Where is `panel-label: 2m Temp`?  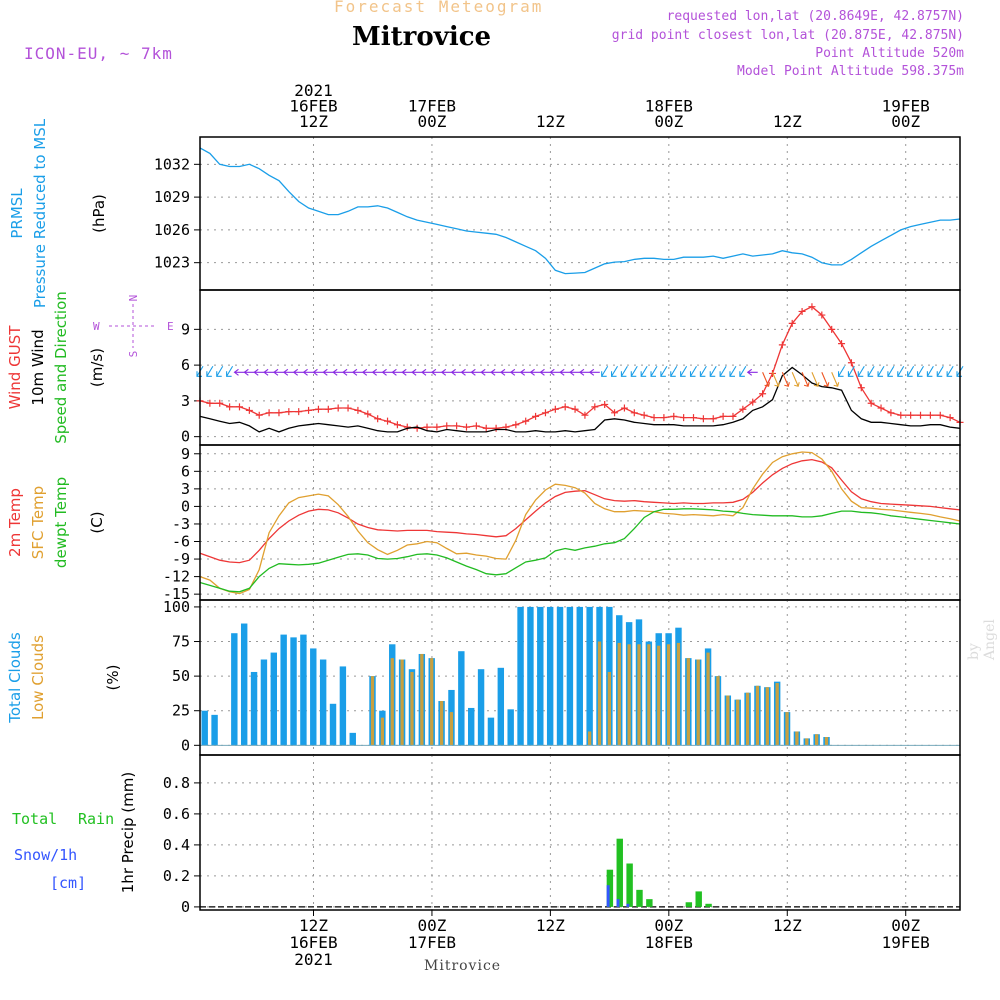
panel-label: 2m Temp is located at coordinates (15, 522).